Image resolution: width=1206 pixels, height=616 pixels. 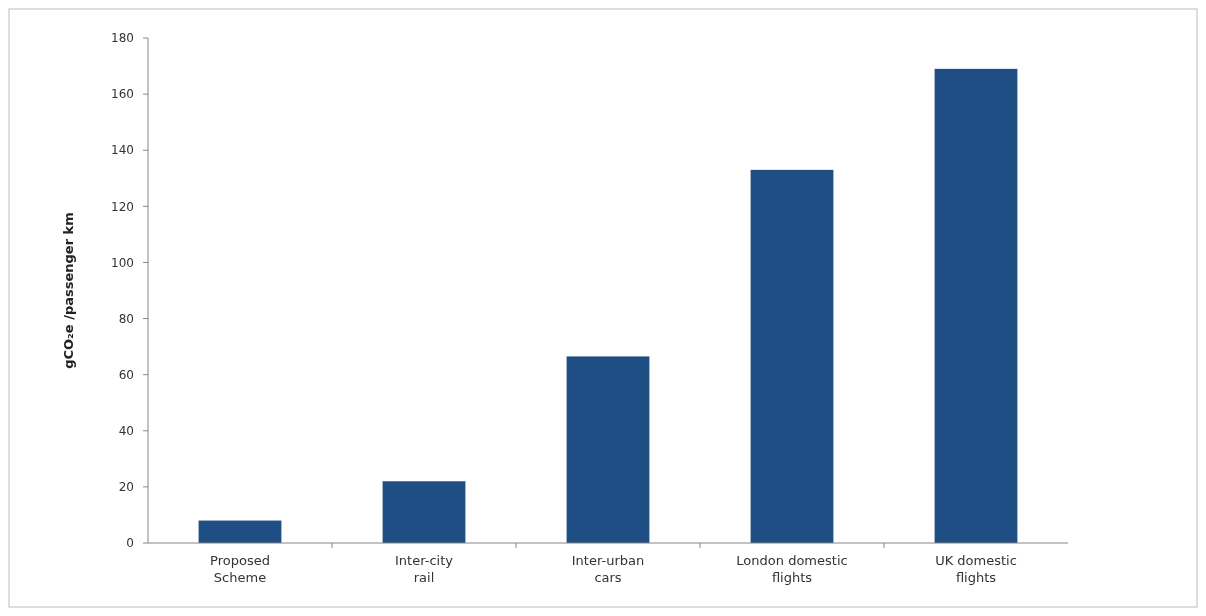 I want to click on y-tick-label: 180, so click(x=122, y=38).